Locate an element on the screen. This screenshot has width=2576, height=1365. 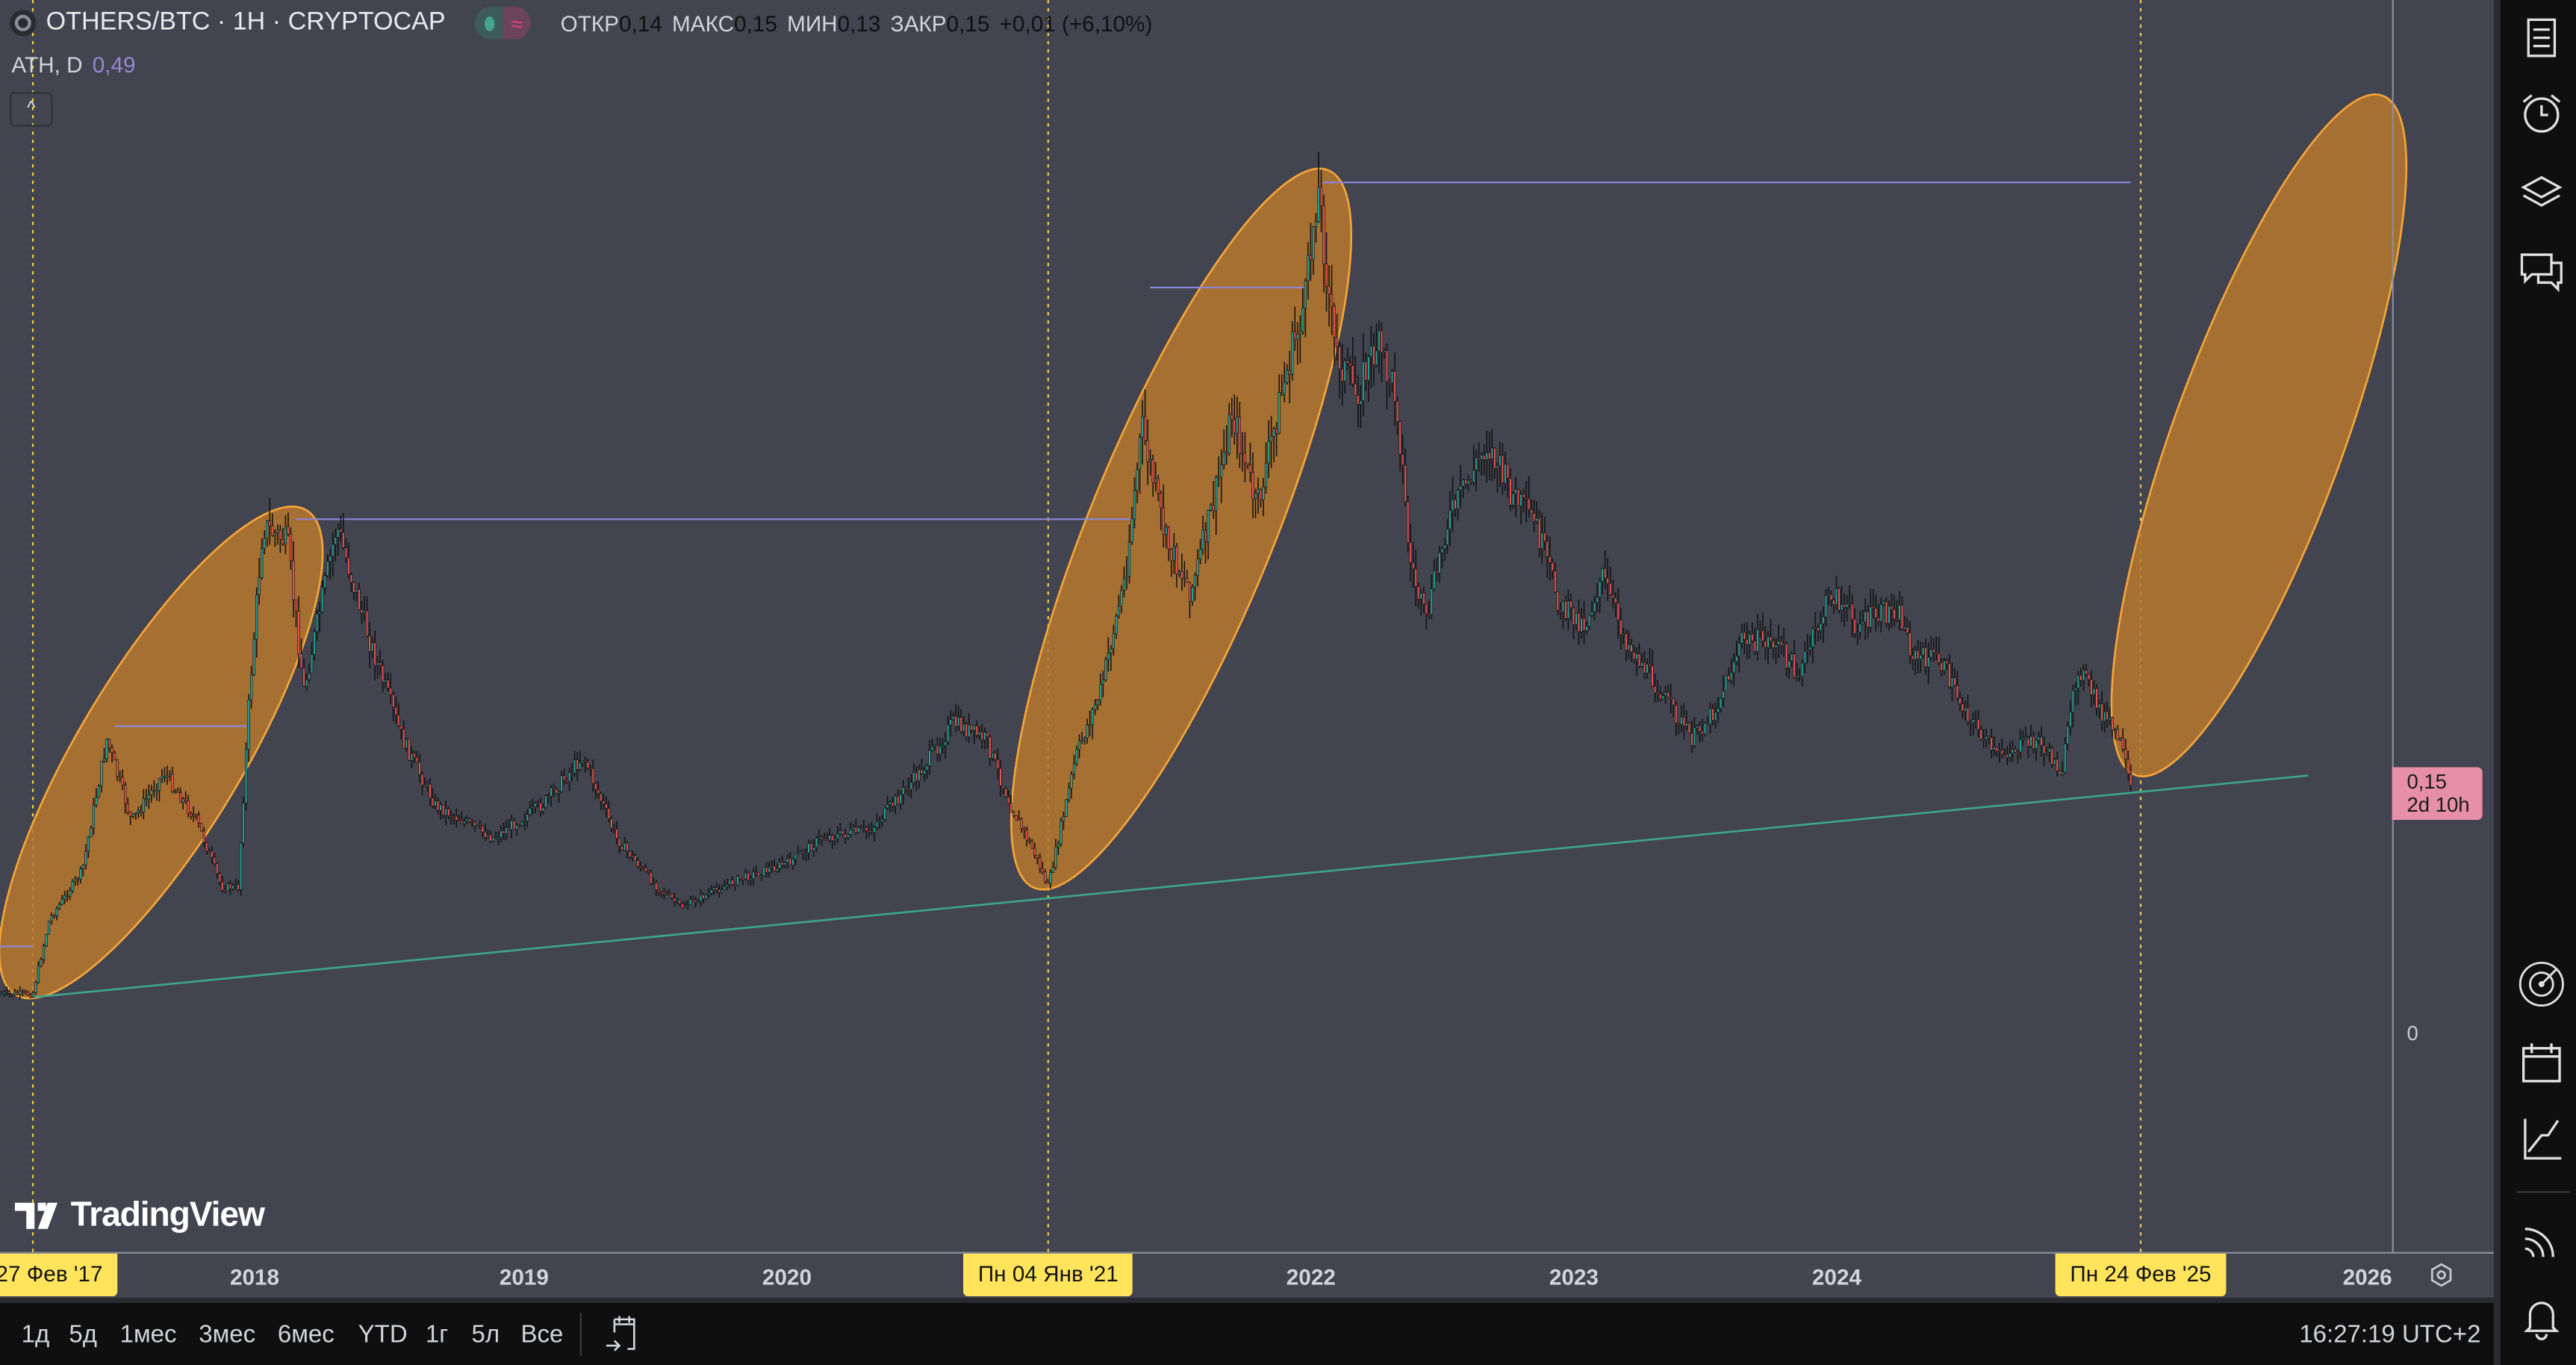
price-axis is located at coordinates (2443, 626).